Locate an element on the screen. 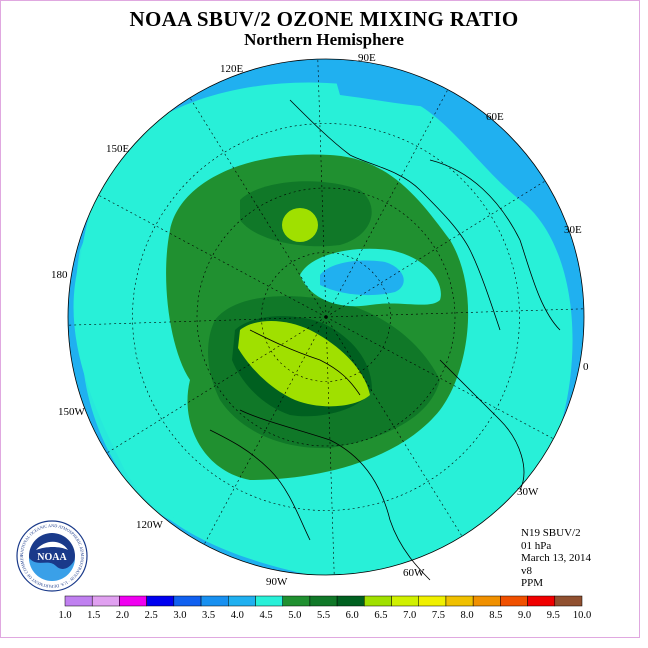 This screenshot has width=648, height=648. ozone-region-polar-blue is located at coordinates (362, 278).